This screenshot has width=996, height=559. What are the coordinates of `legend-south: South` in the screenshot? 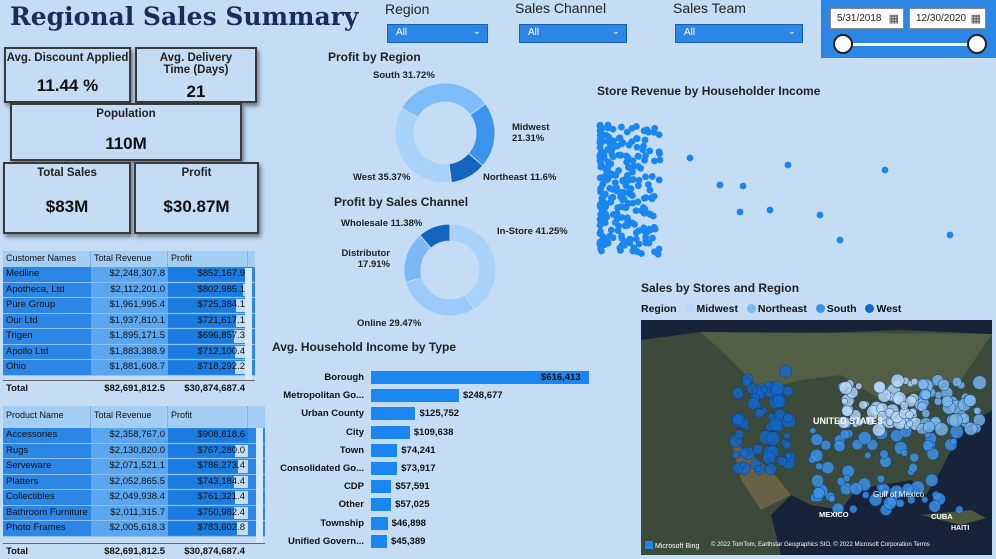 It's located at (841, 309).